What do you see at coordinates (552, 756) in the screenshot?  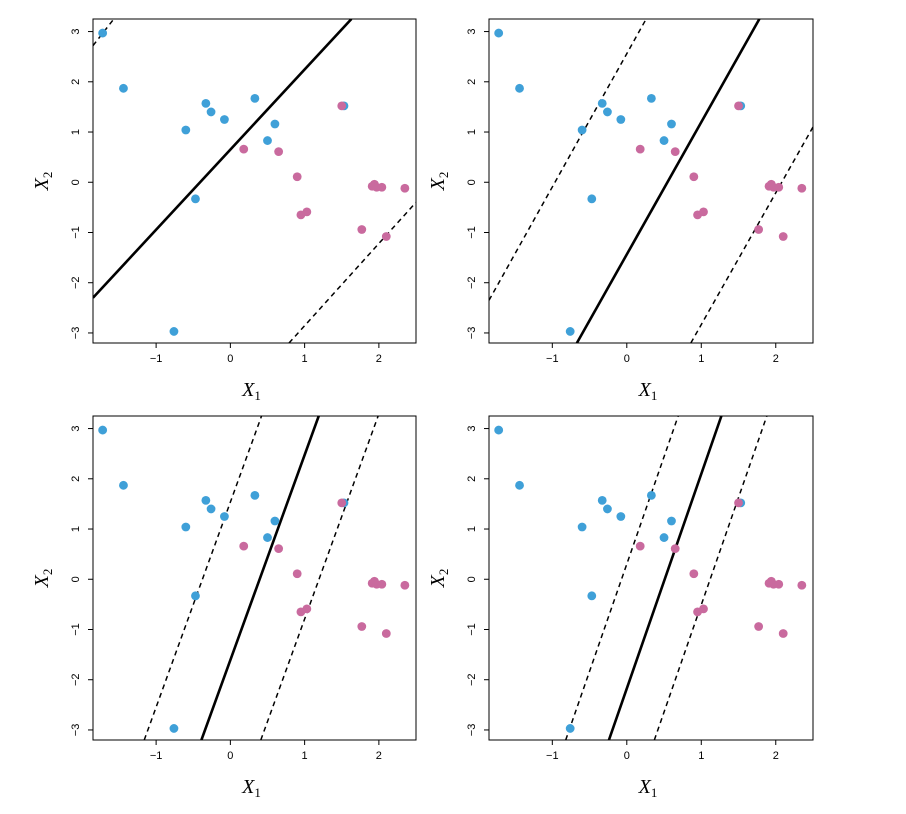 I see `x-tick-label: −1` at bounding box center [552, 756].